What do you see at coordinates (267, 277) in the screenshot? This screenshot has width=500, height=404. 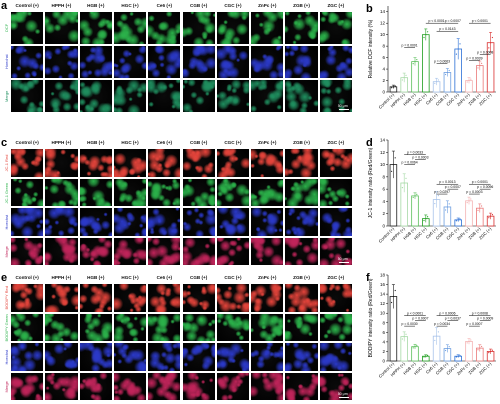 I see `column-header: ZnPc (+)` at bounding box center [267, 277].